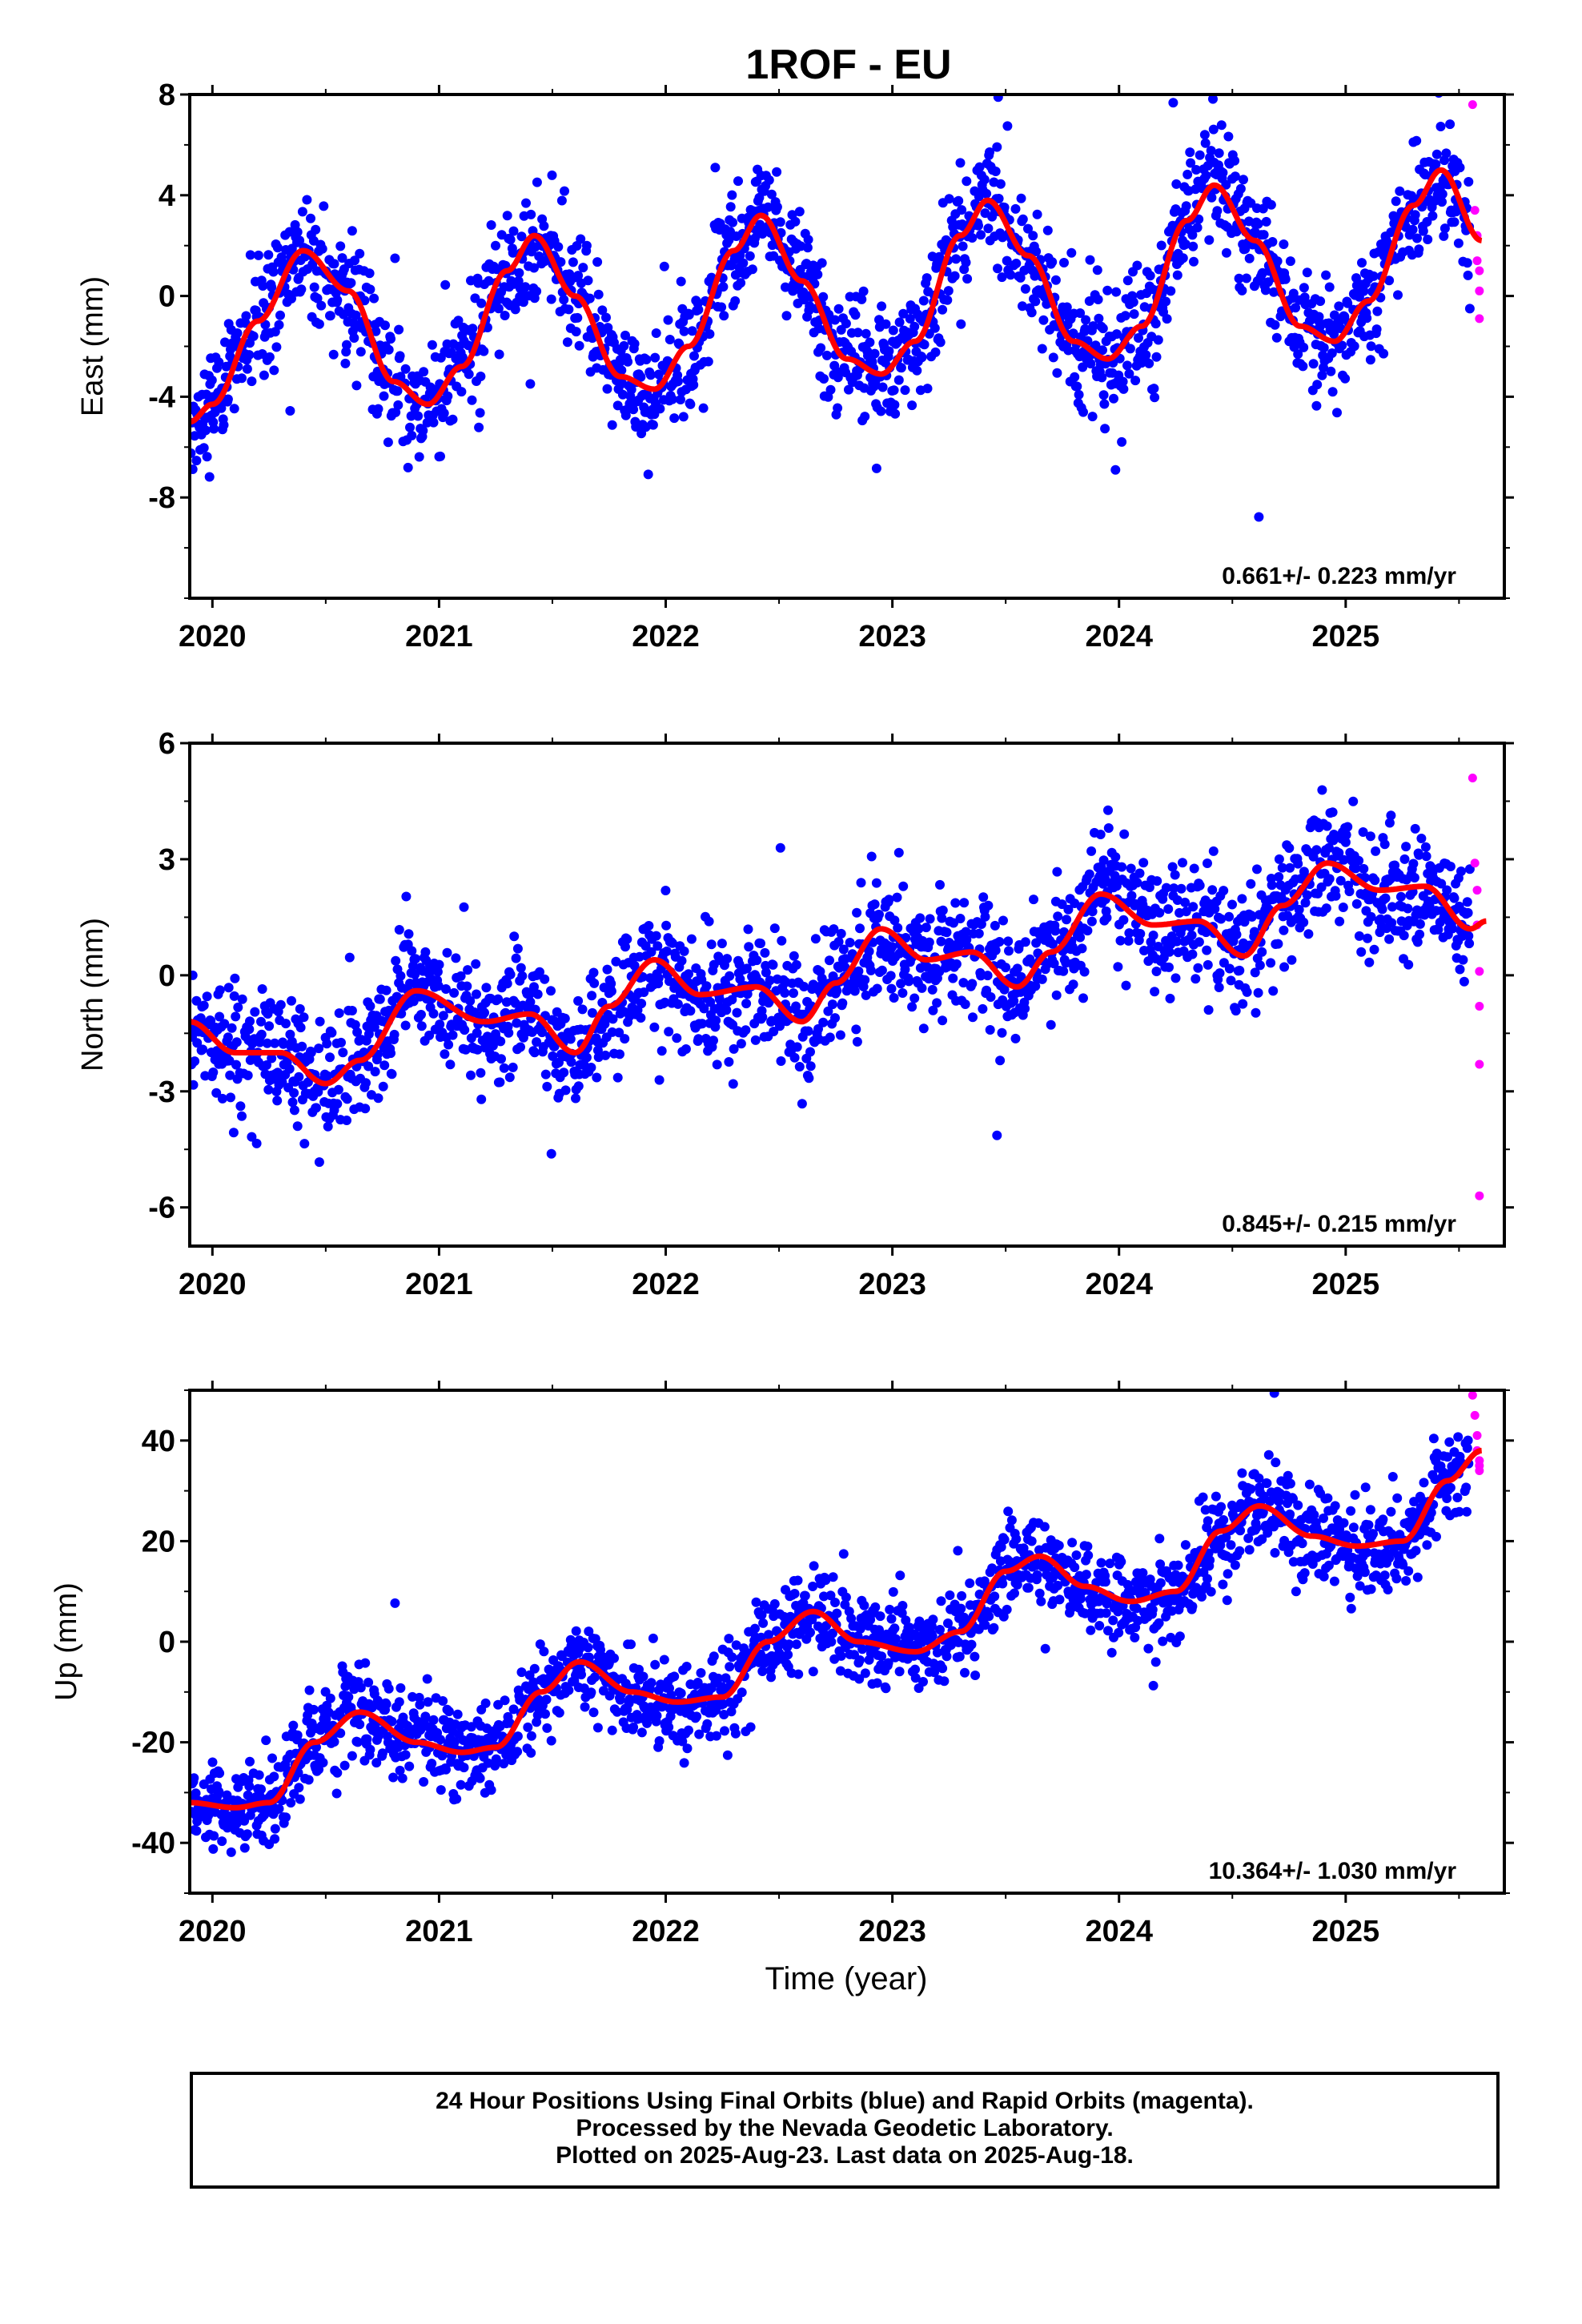  What do you see at coordinates (1479, 1064) in the screenshot?
I see `north-rapid-point` at bounding box center [1479, 1064].